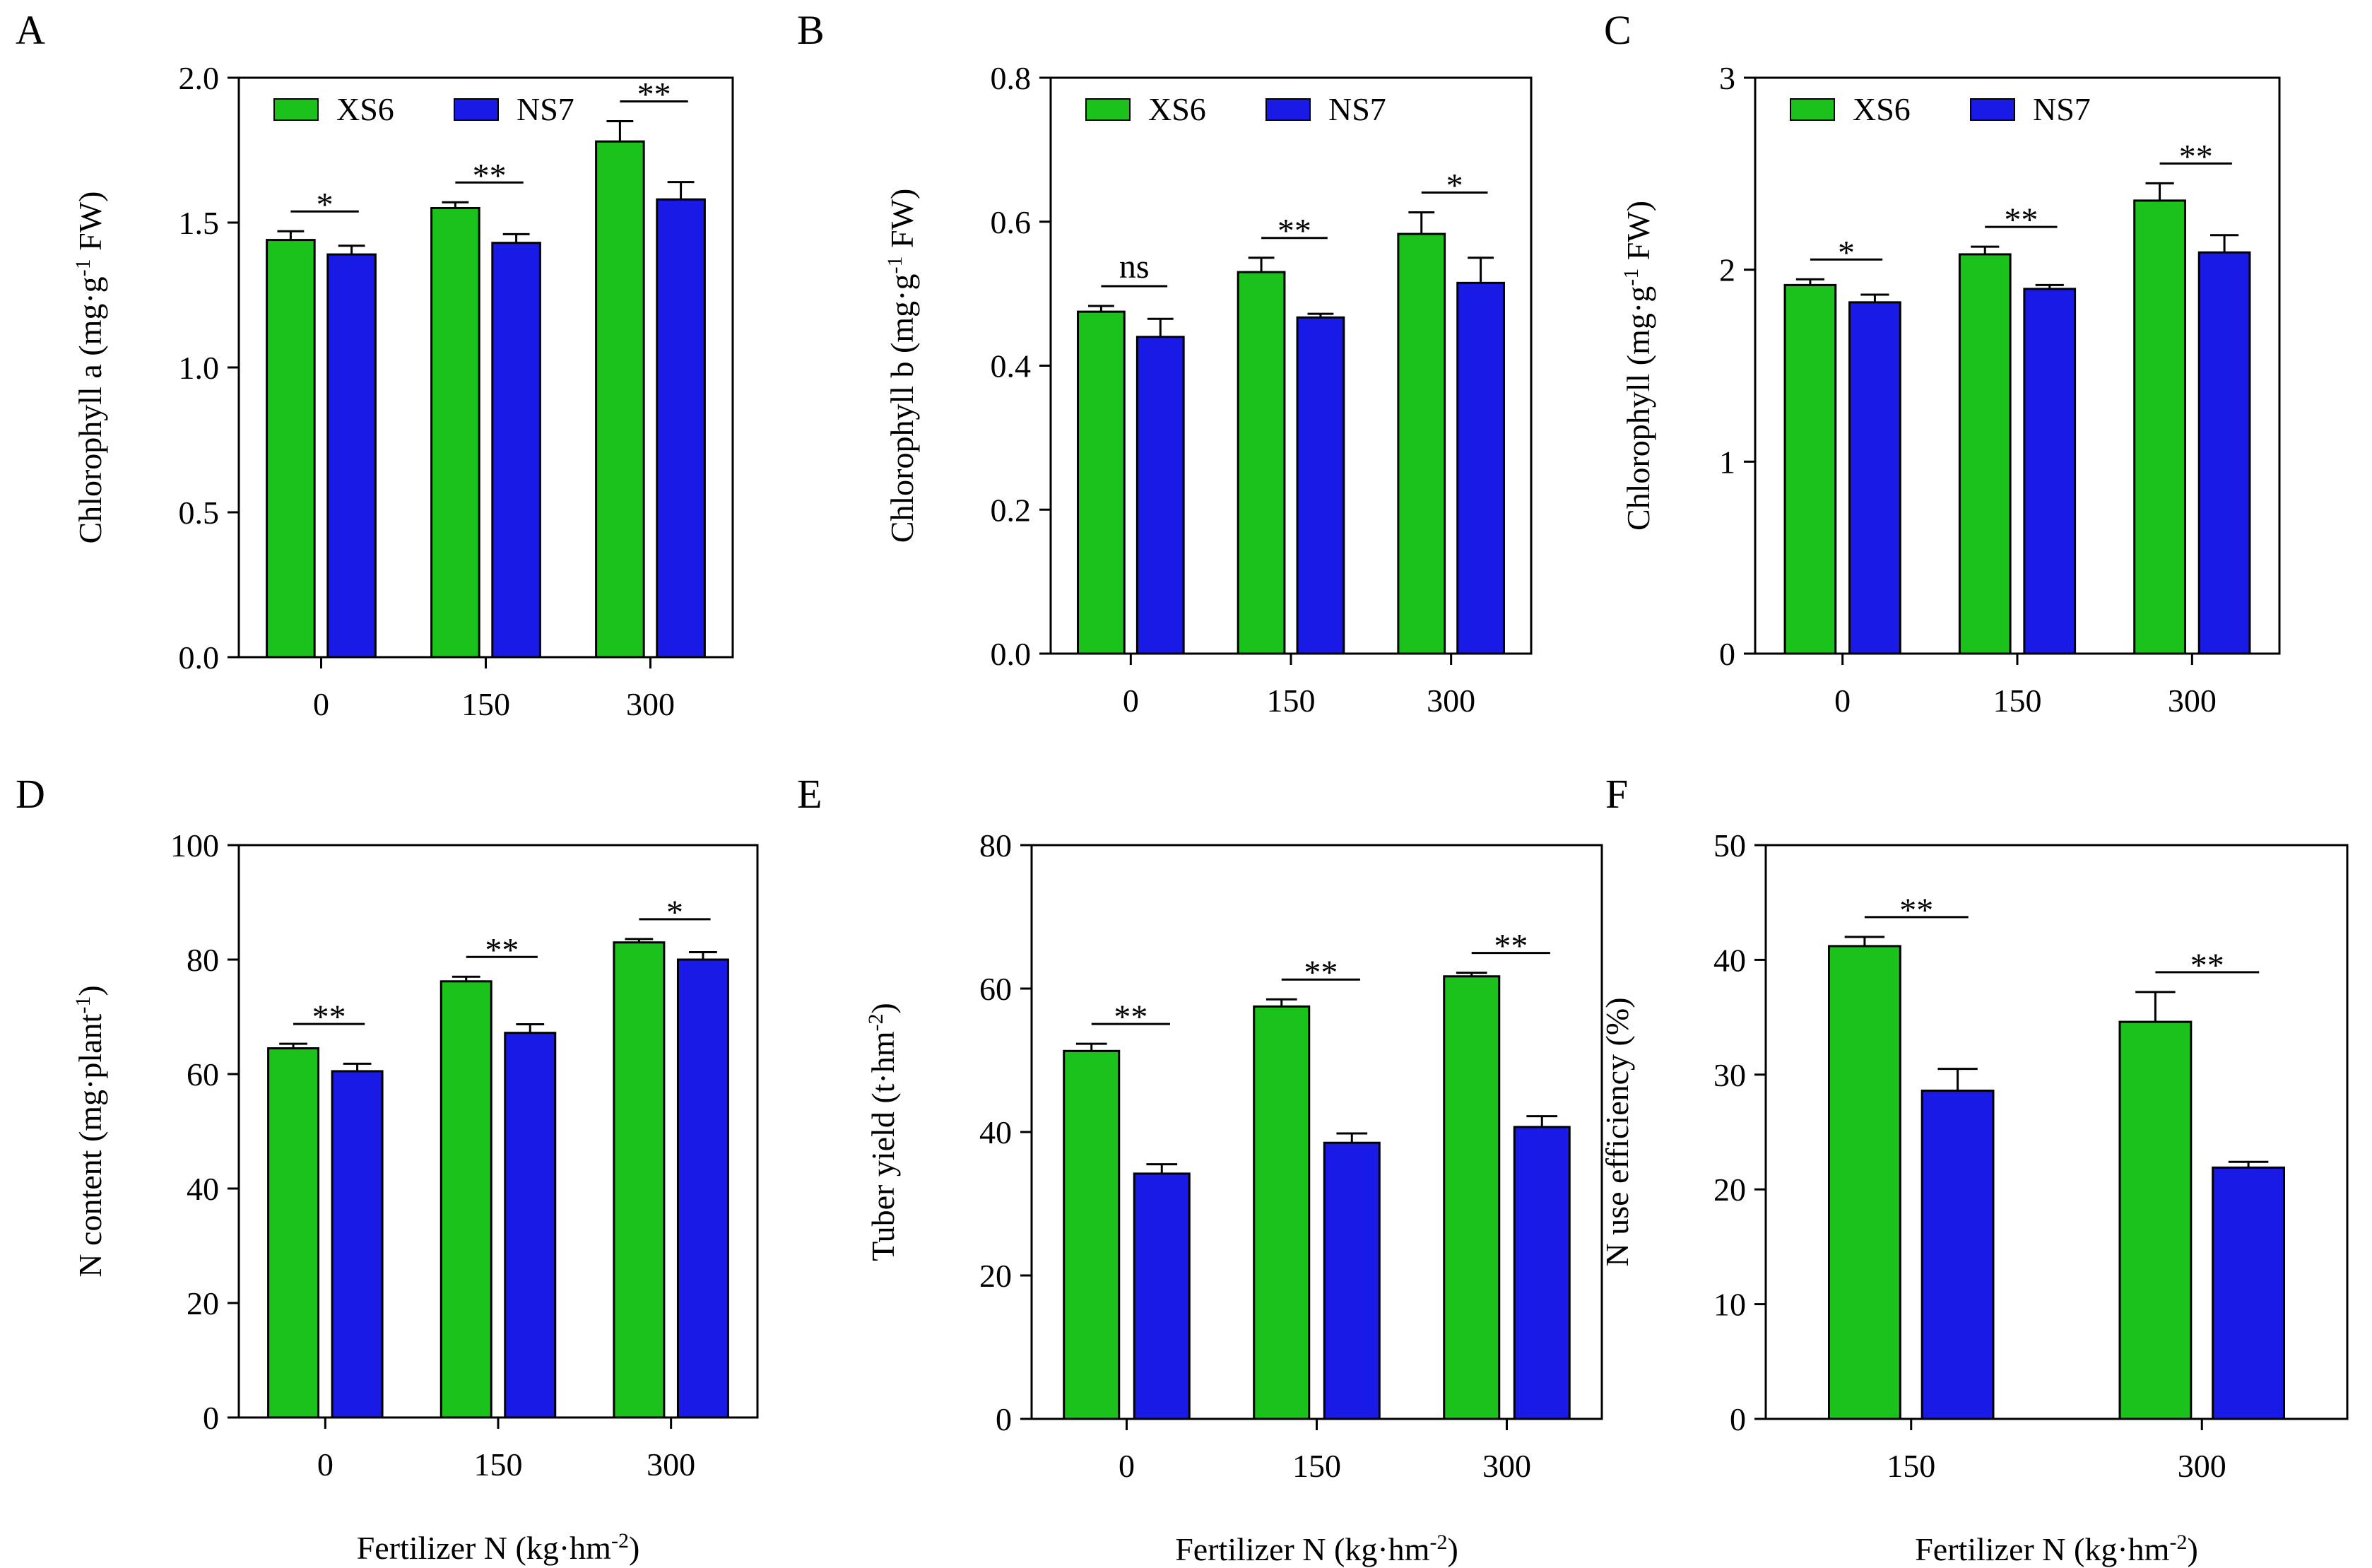 The image size is (2372, 1568). I want to click on y-axis-label: Chlorophyll (mg·g-1 FW), so click(1638, 366).